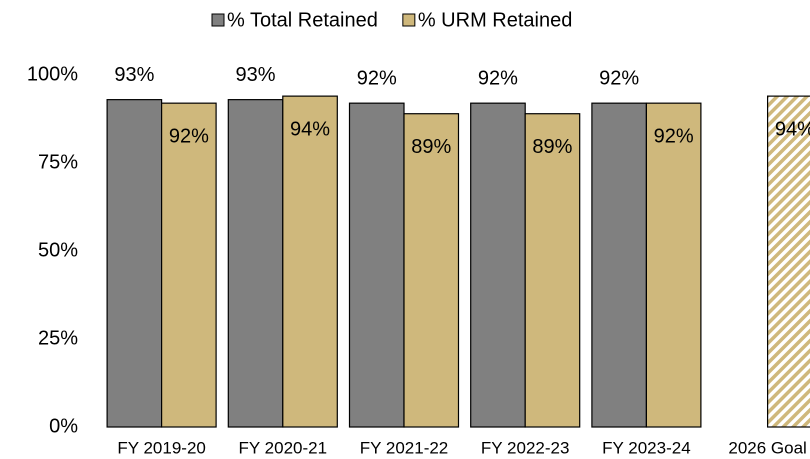 The image size is (810, 459). Describe the element at coordinates (63, 426) in the screenshot. I see `y-tick-label: 0%` at that location.